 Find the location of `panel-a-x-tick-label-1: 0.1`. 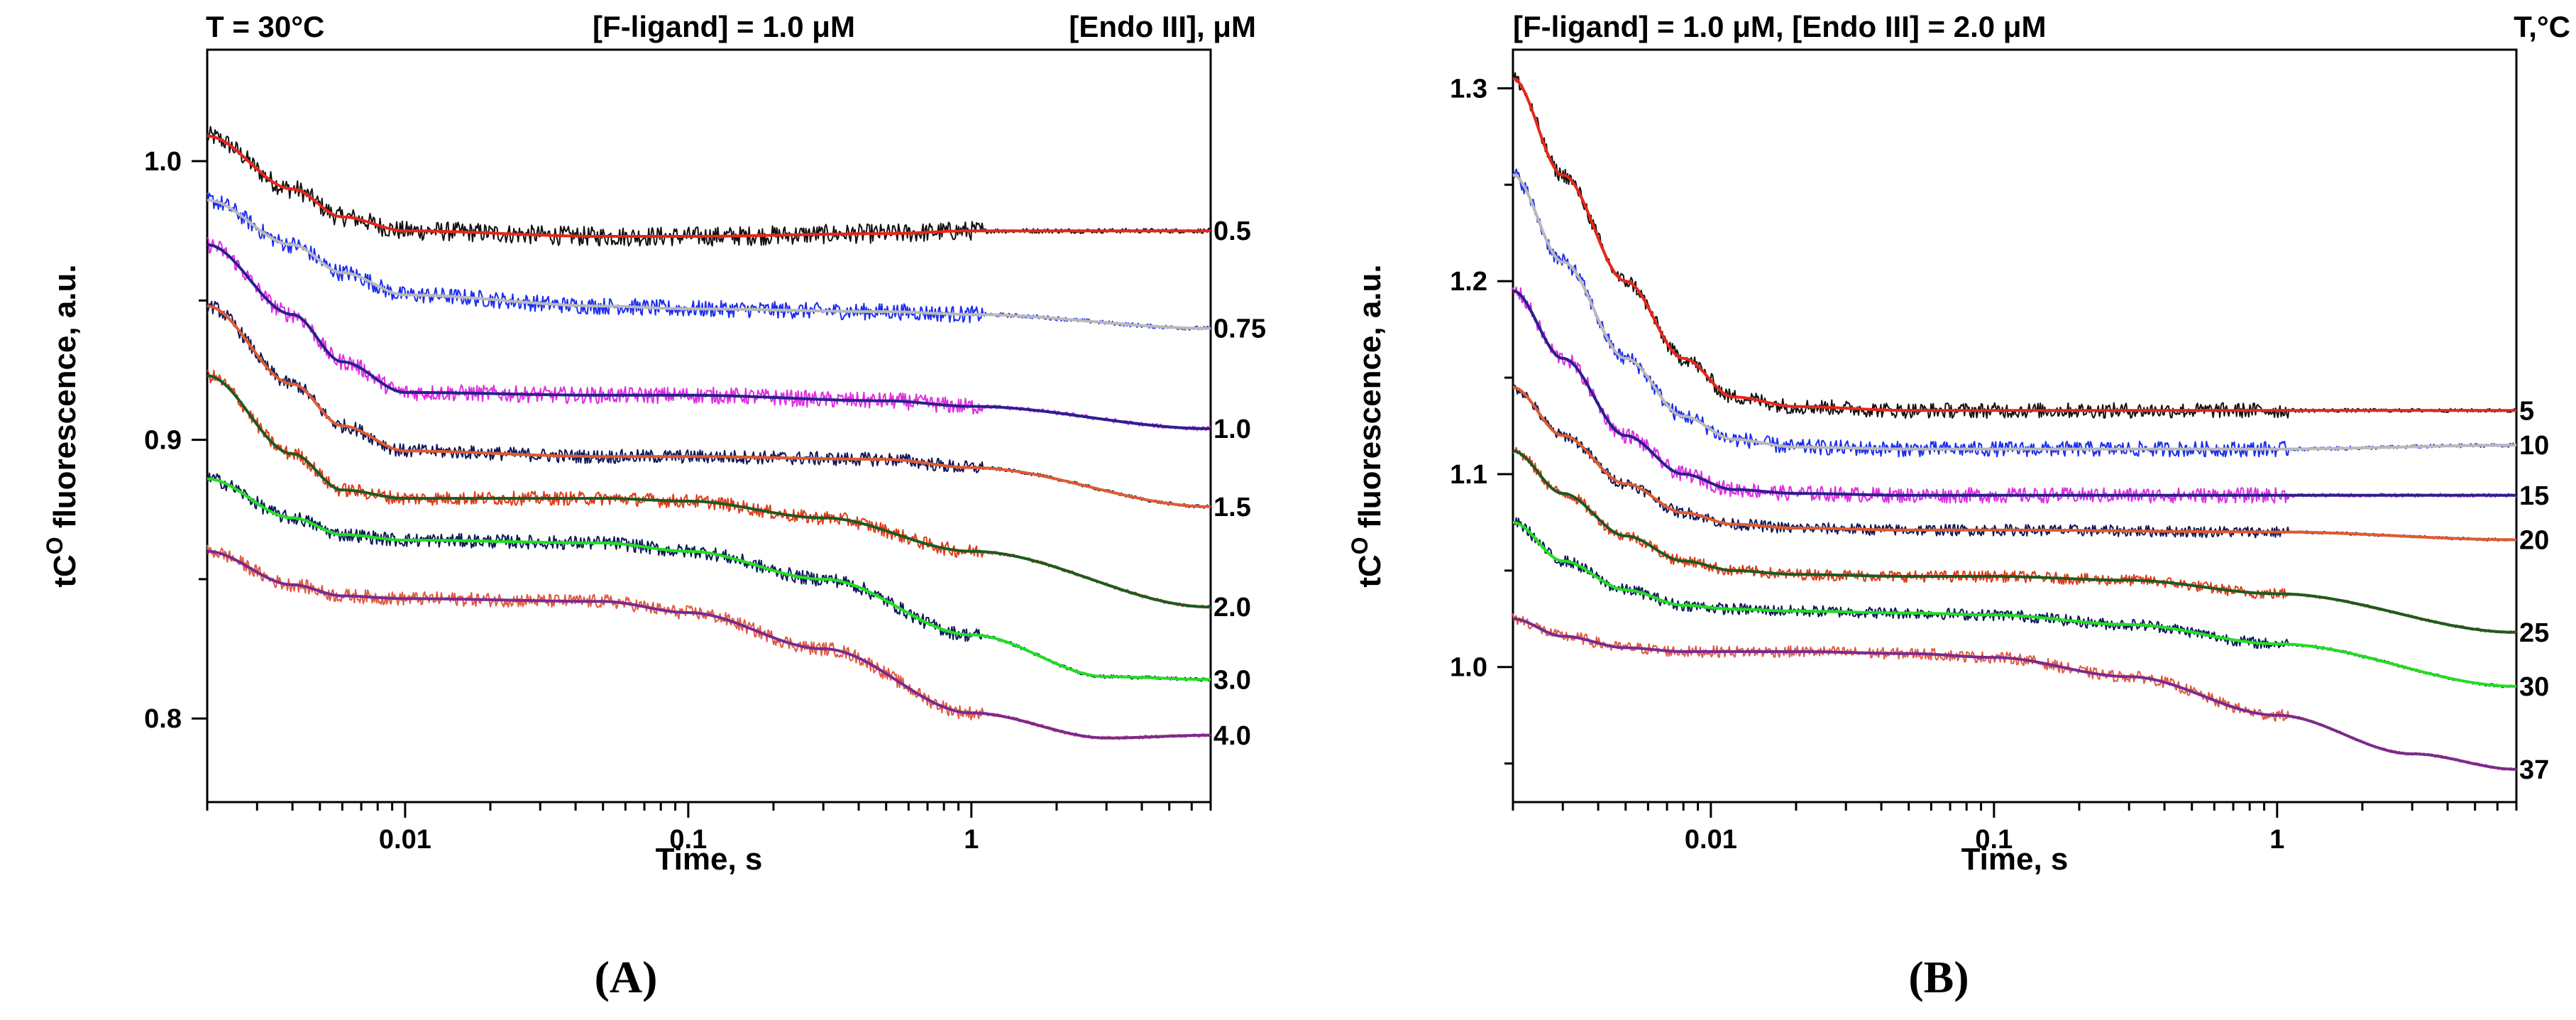

panel-a-x-tick-label-1: 0.1 is located at coordinates (688, 840).